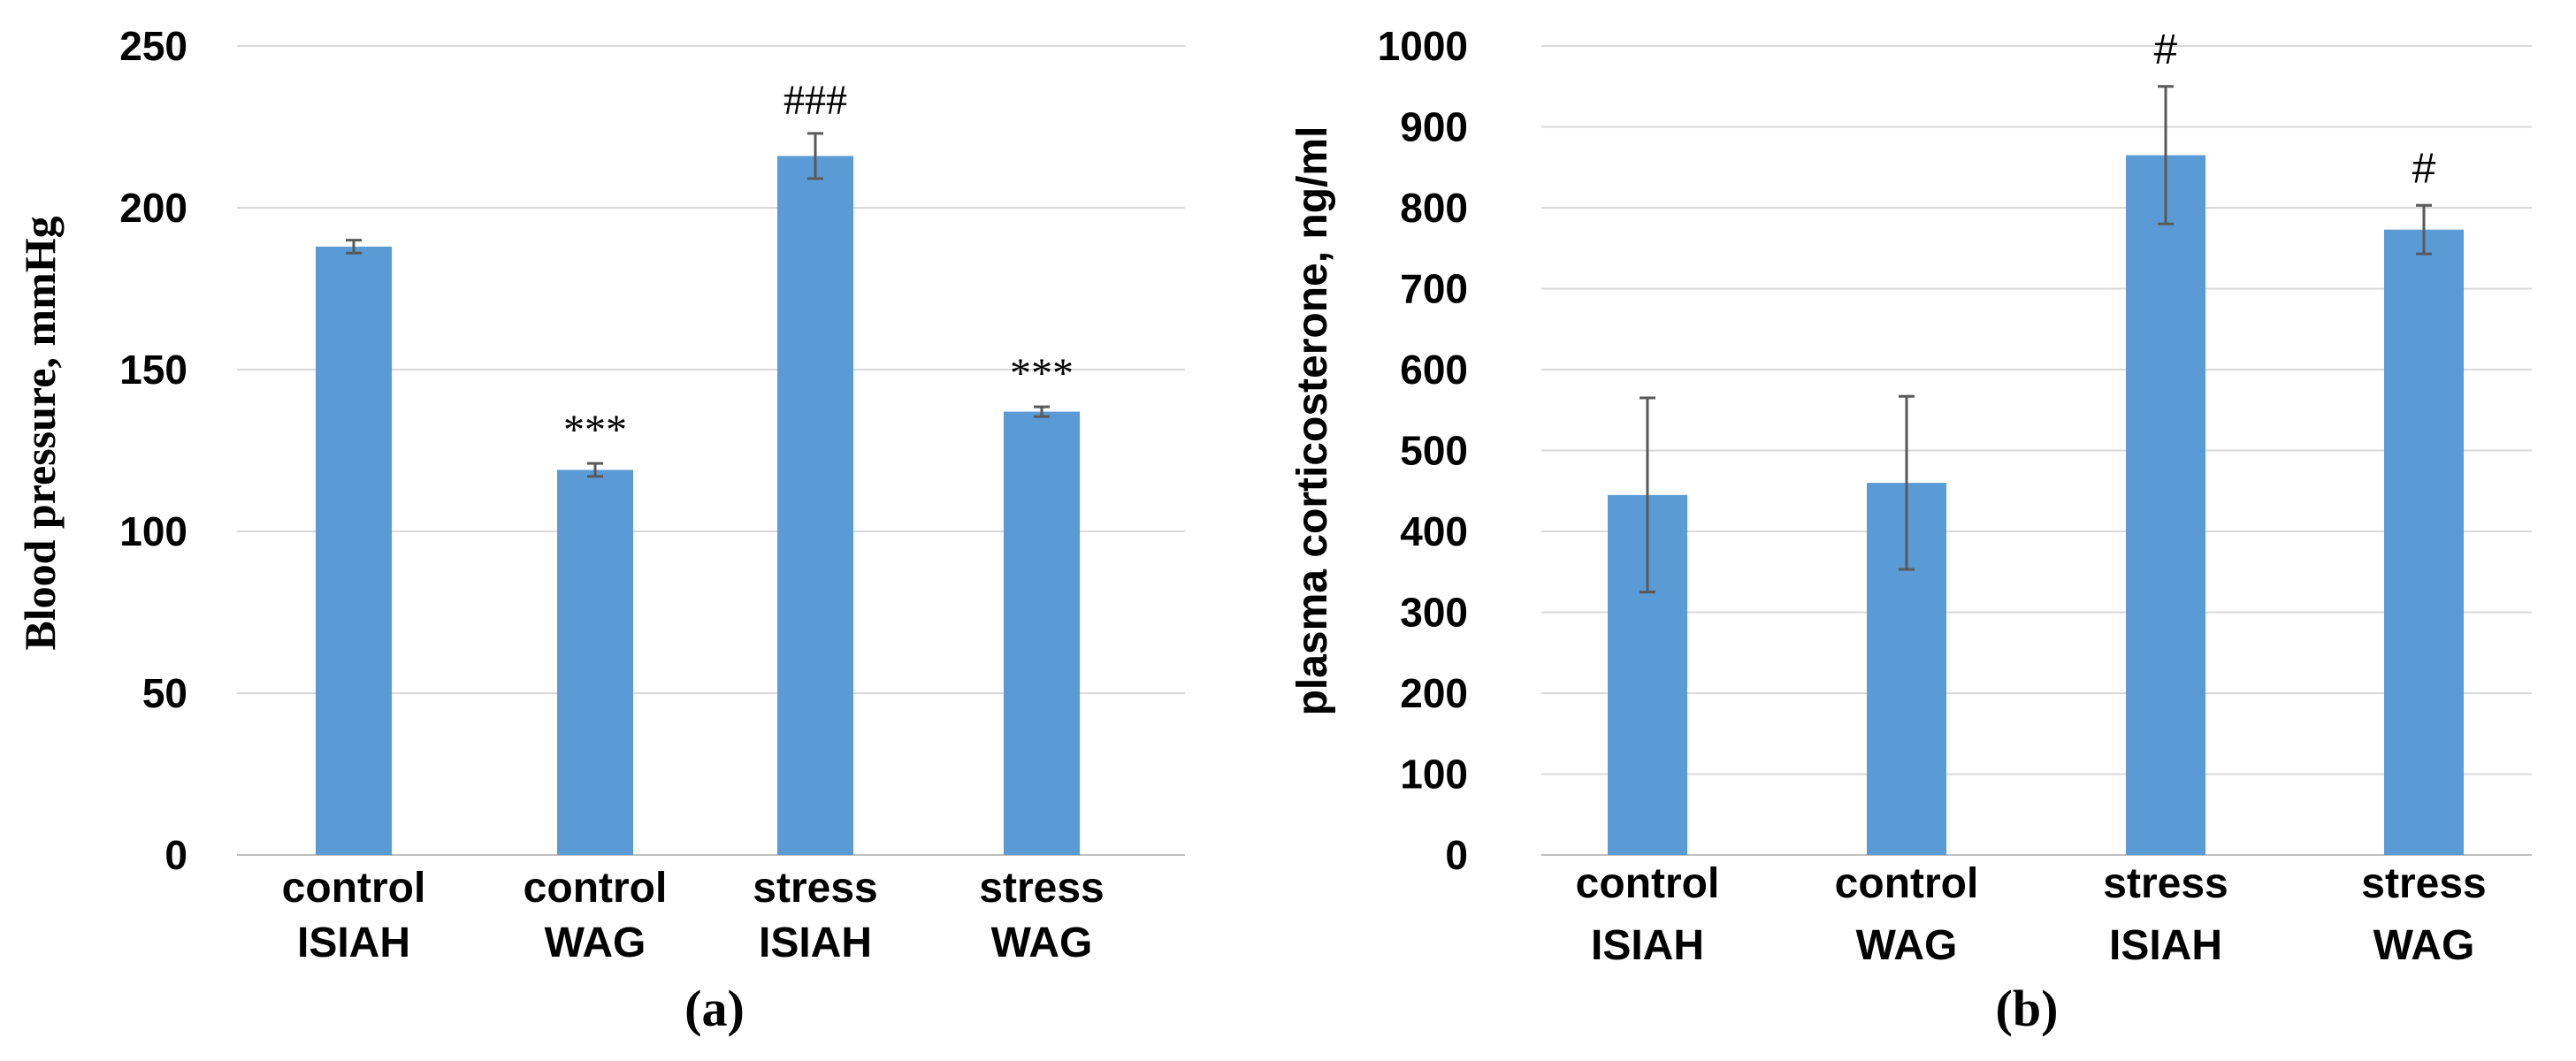  What do you see at coordinates (816, 101) in the screenshot?
I see `significance-mark: ###` at bounding box center [816, 101].